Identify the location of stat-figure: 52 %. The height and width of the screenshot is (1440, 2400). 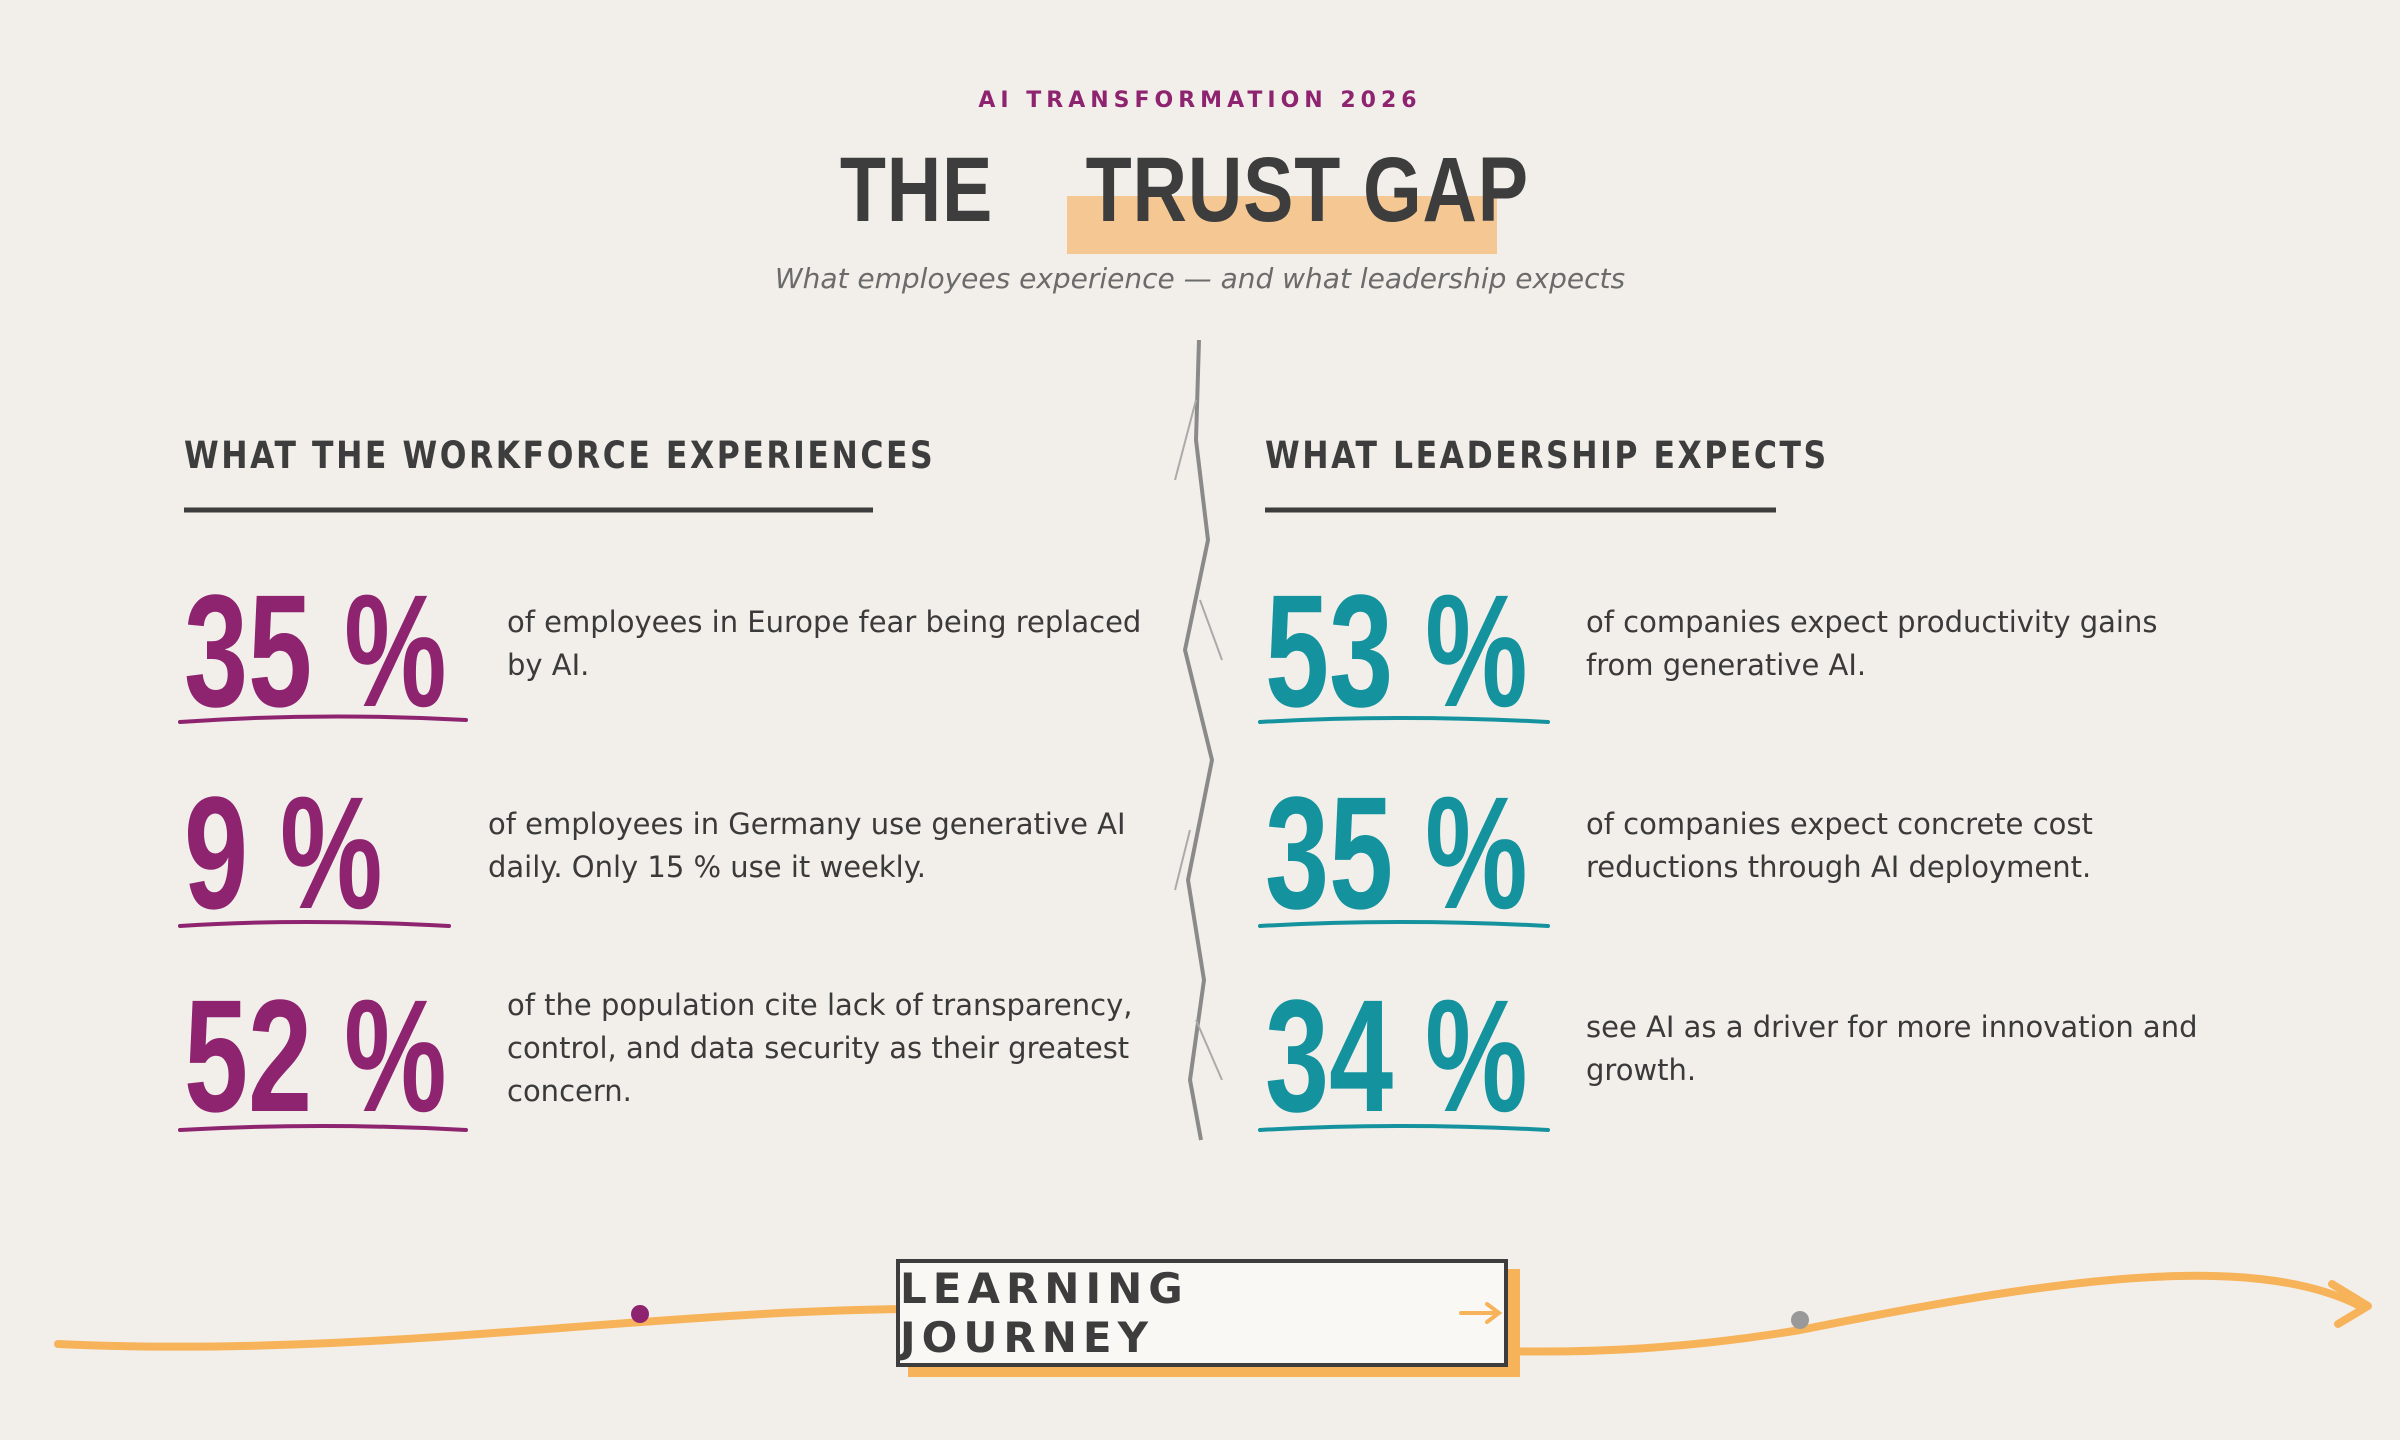
(315, 1055).